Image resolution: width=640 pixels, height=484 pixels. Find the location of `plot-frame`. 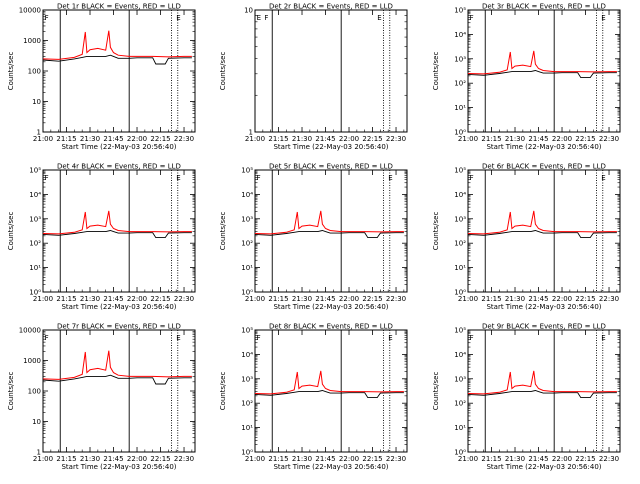

plot-frame is located at coordinates (119, 231).